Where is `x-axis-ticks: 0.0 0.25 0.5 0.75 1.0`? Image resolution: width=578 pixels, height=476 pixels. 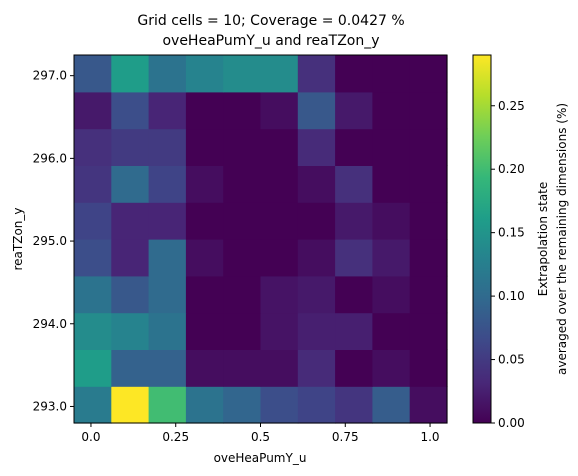 x-axis-ticks: 0.0 0.25 0.5 0.75 1.0 is located at coordinates (260, 433).